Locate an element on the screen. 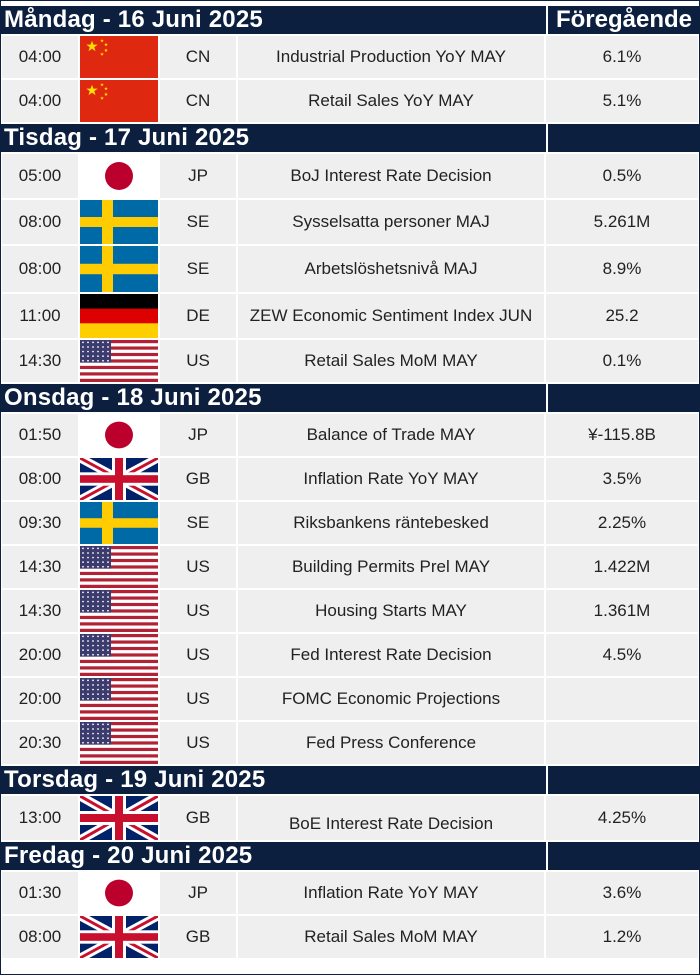 This screenshot has height=975, width=700. event-row: 01:30 JP Inflation Rate YoY MAY 3.6% is located at coordinates (350, 893).